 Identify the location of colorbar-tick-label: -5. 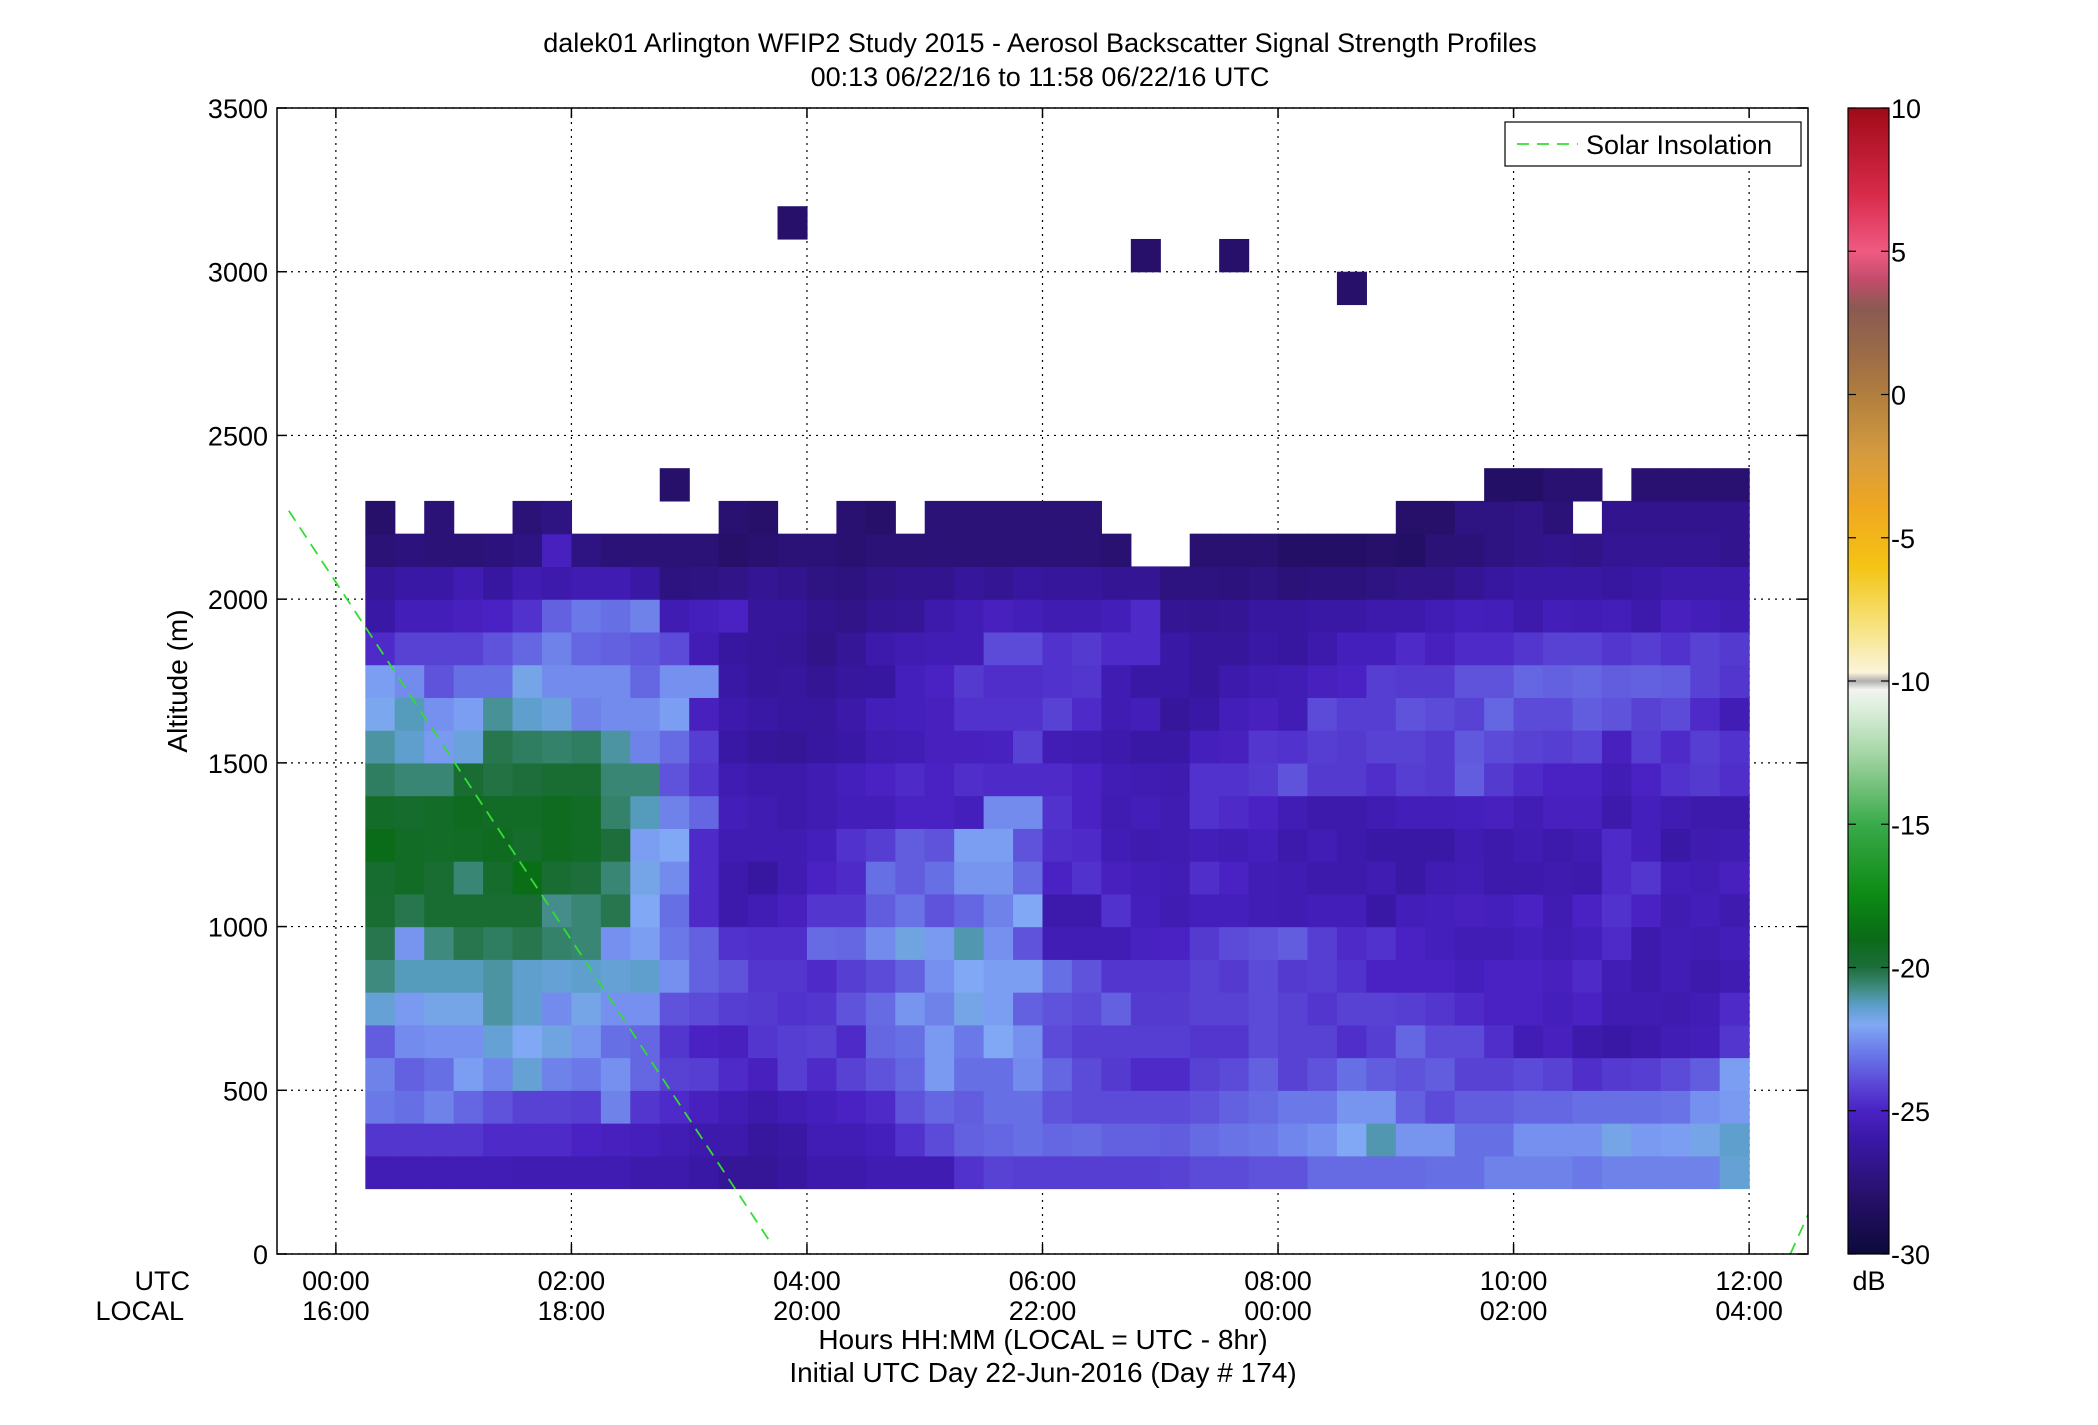
(1903, 539).